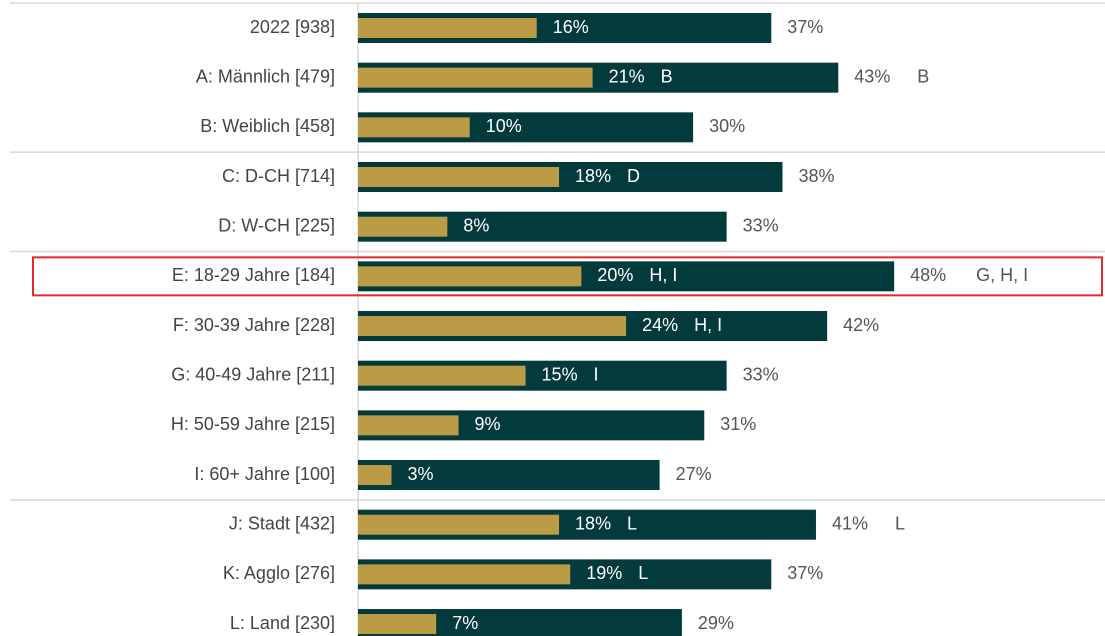 Image resolution: width=1105 pixels, height=636 pixels. What do you see at coordinates (738, 424) in the screenshot?
I see `value-label: 31%` at bounding box center [738, 424].